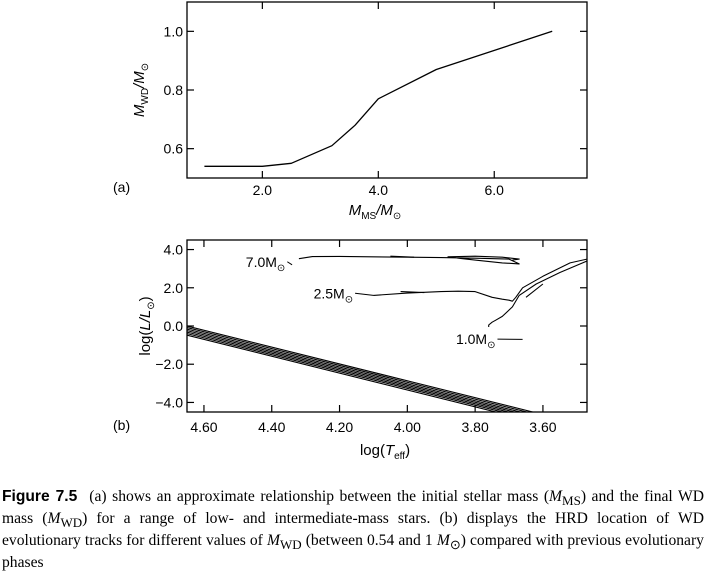 This screenshot has height=572, width=706. Describe the element at coordinates (384, 210) in the screenshot. I see `panel-a-xlabel-rest: /M` at that location.